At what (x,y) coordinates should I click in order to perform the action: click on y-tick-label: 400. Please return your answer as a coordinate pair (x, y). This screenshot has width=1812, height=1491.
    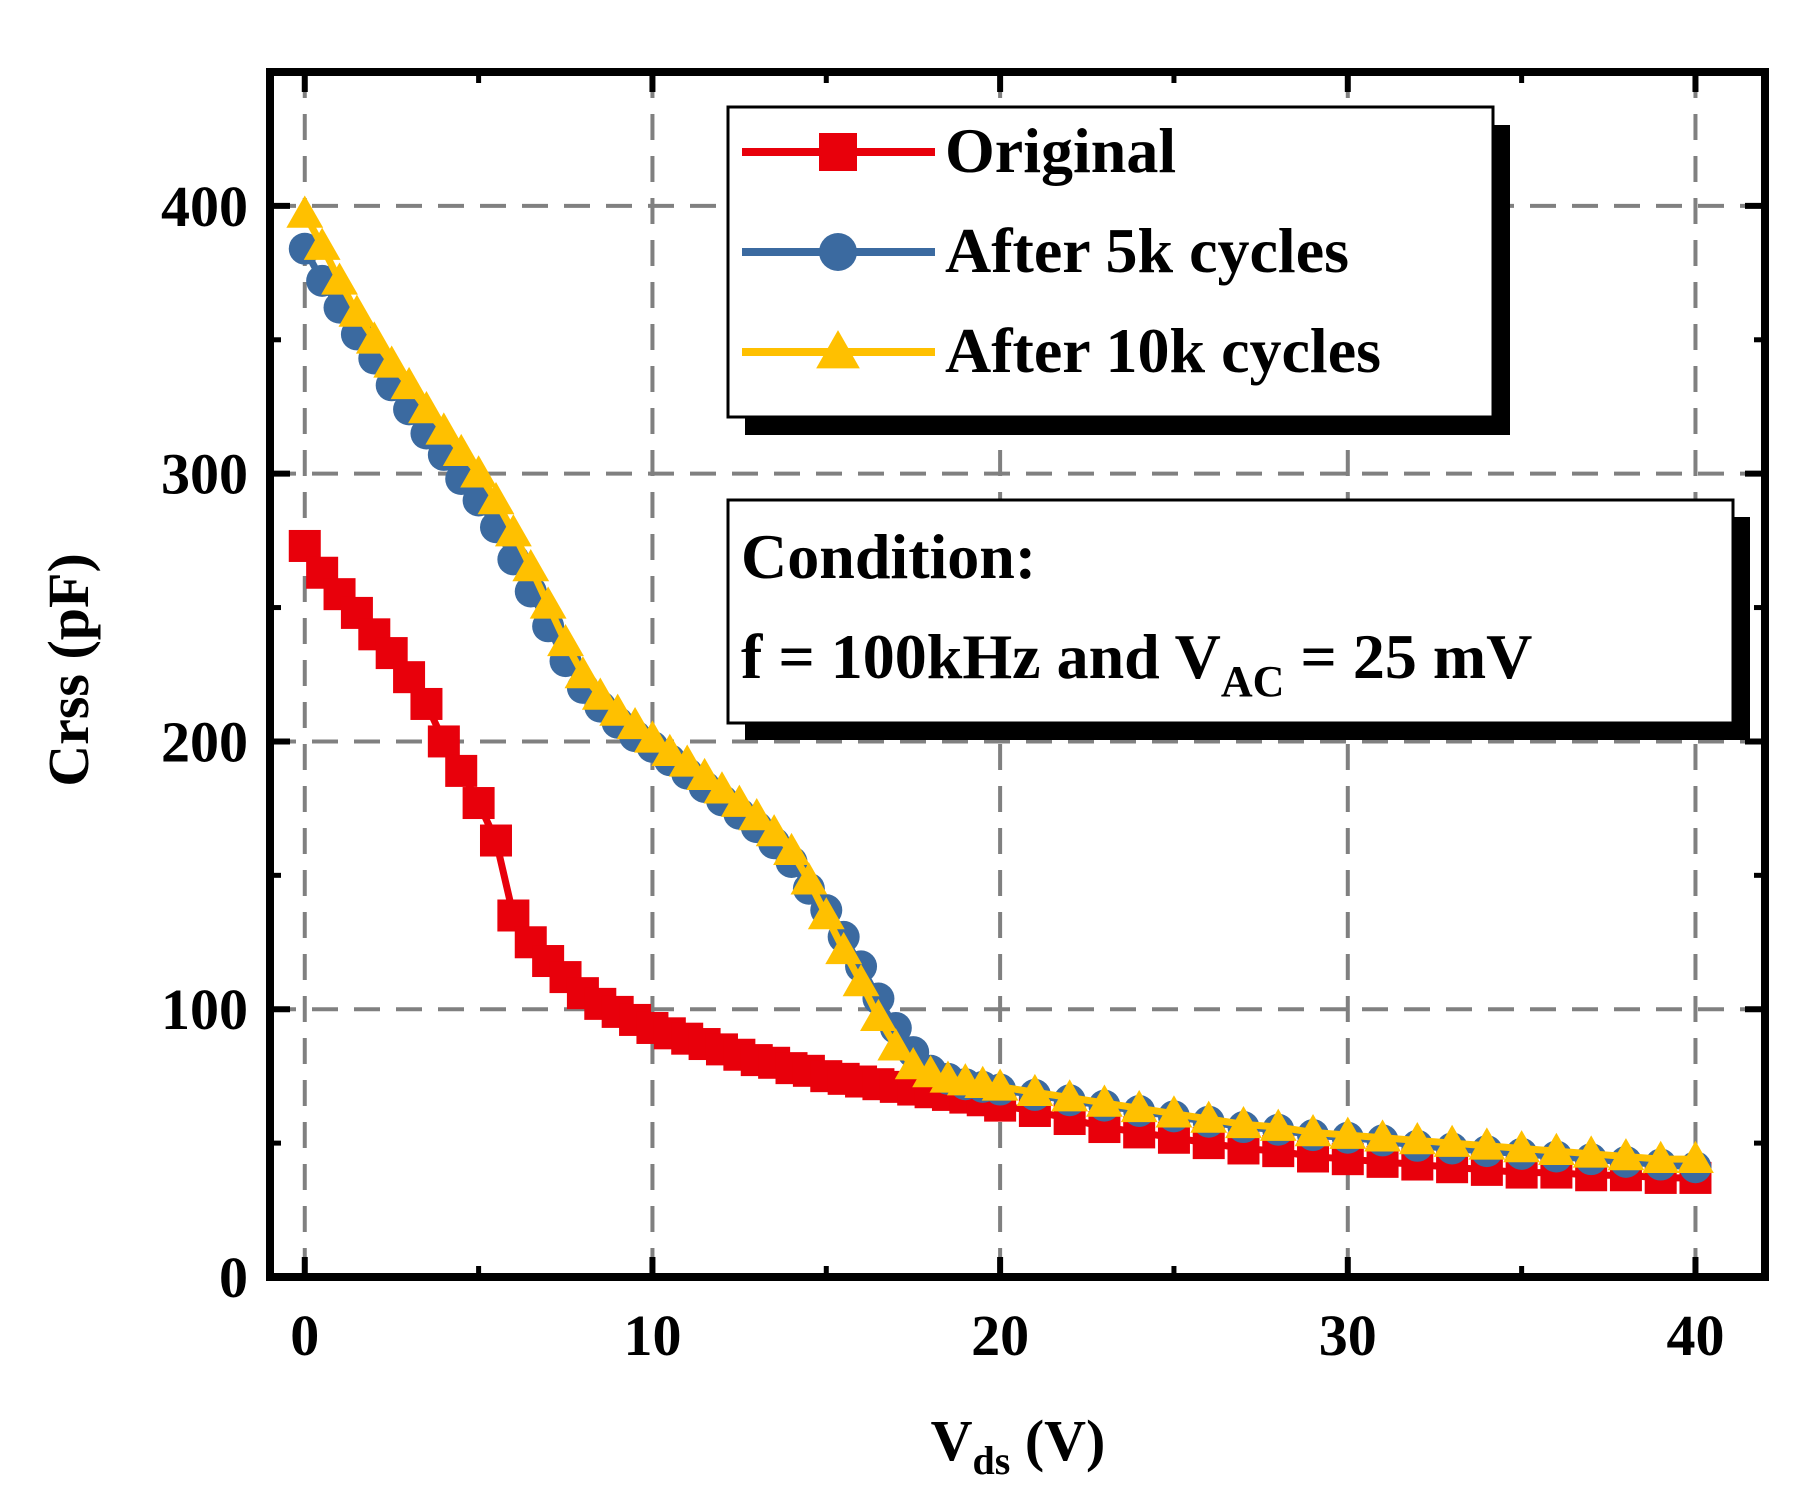
    Looking at the image, I should click on (204, 206).